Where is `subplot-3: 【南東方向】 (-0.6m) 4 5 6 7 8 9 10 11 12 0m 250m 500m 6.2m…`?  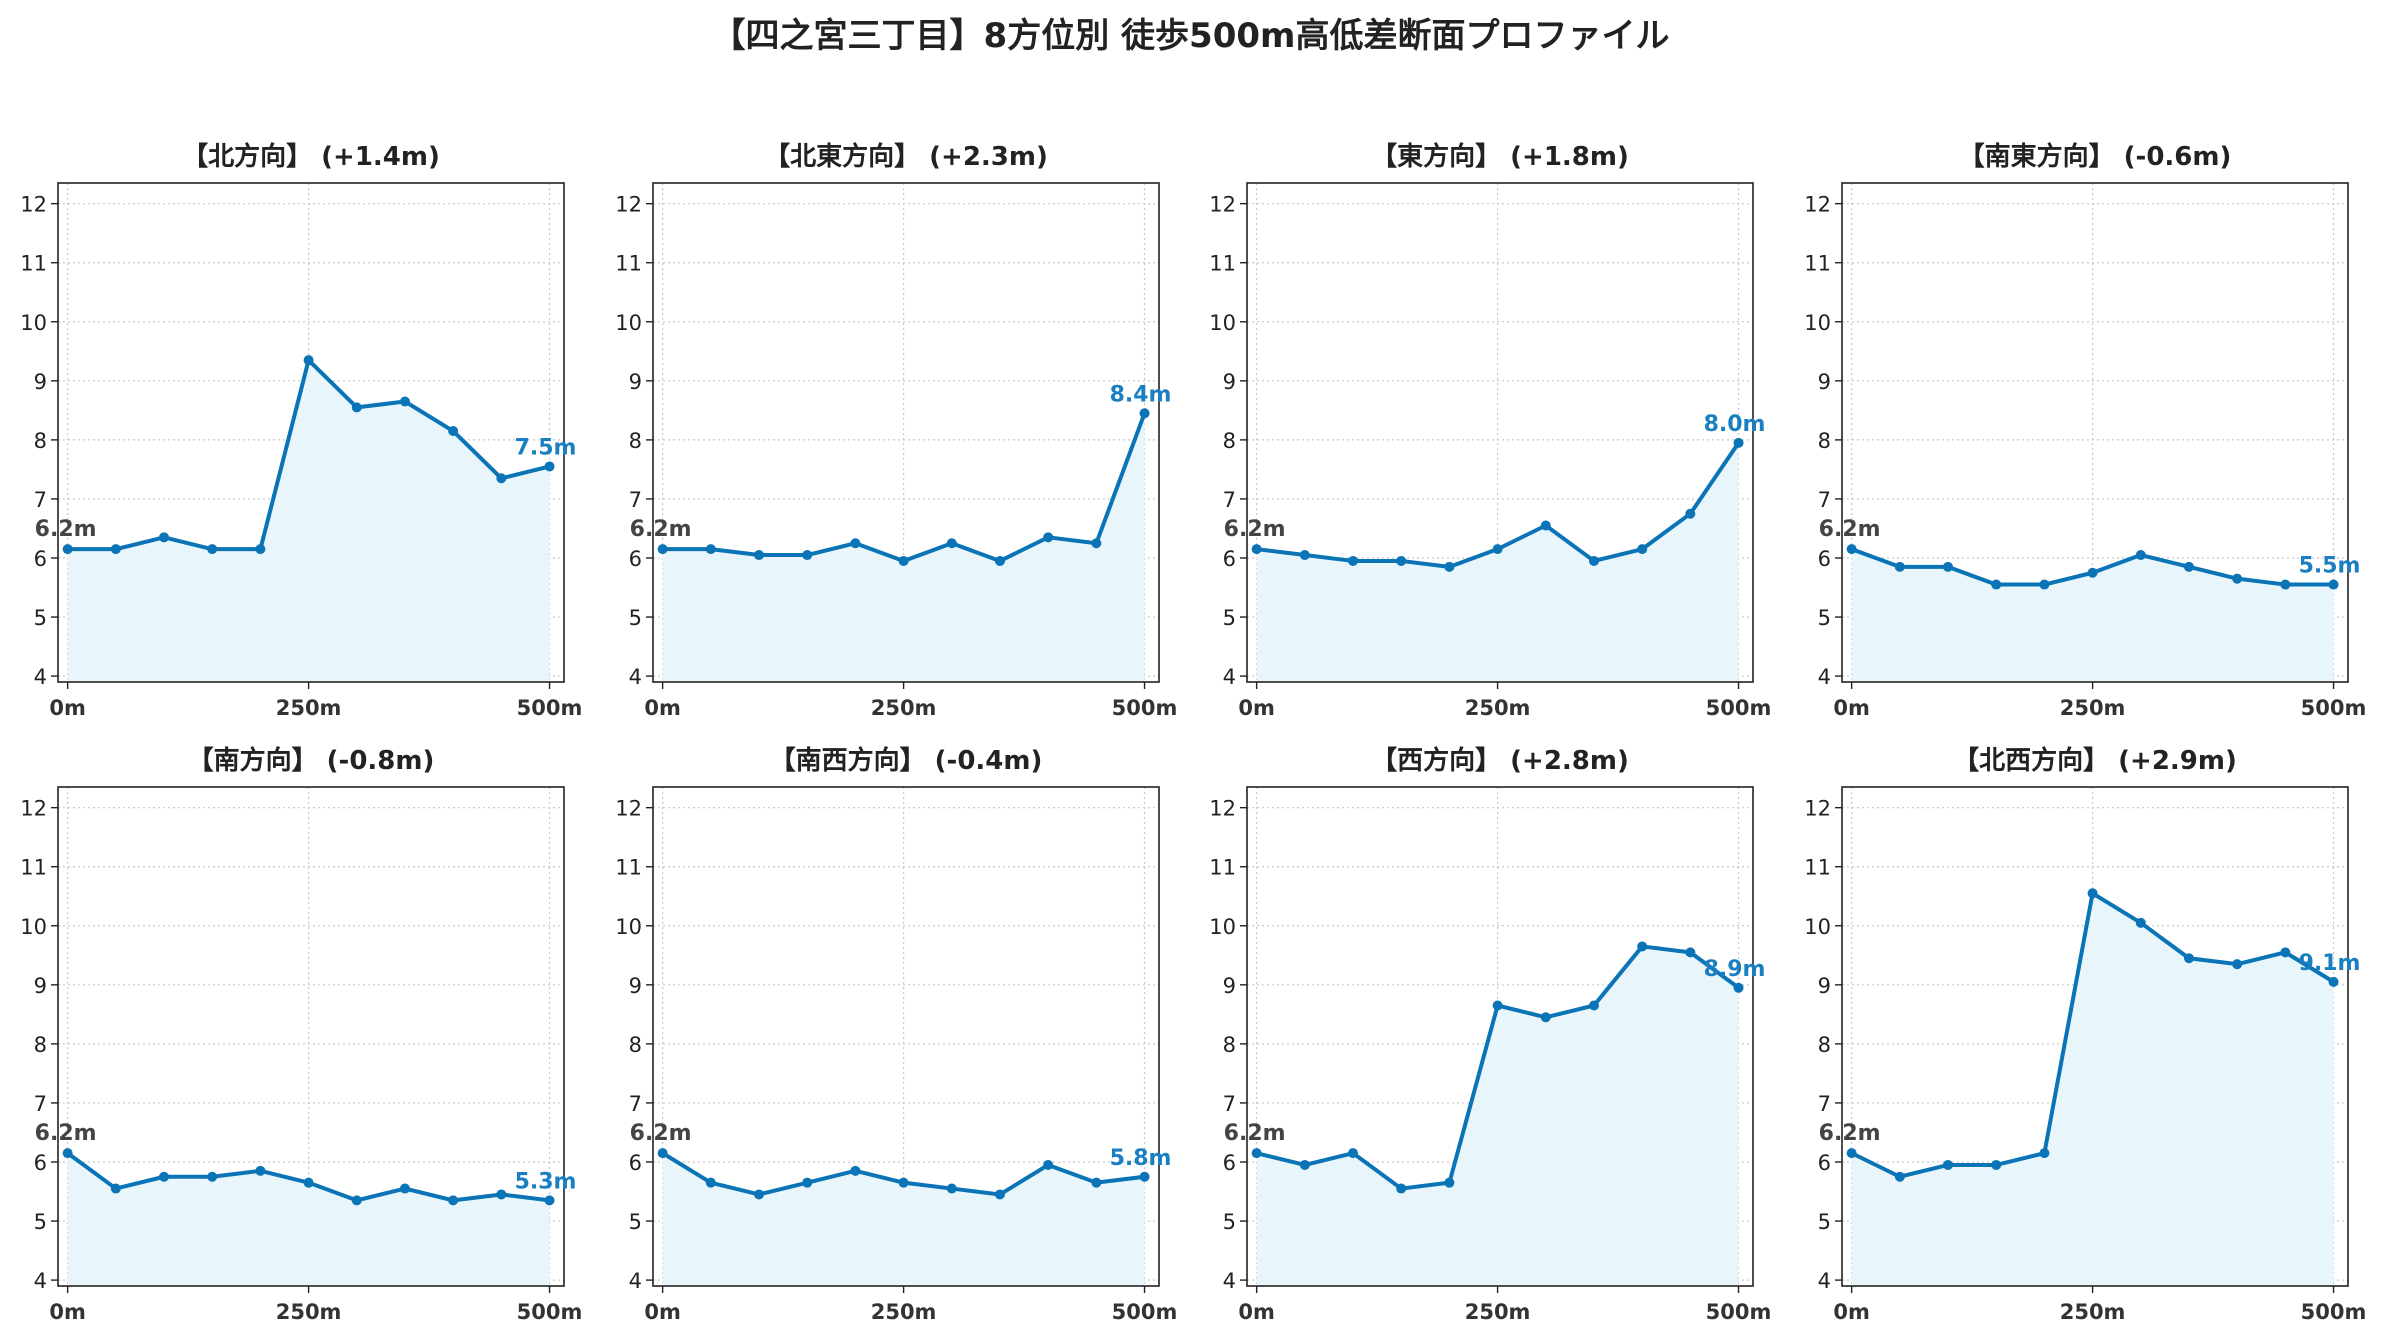
subplot-3: 【南東方向】 (-0.6m) 4 5 6 7 8 9 10 11 12 0m 250m 500m 6.2m… is located at coordinates (2085, 430).